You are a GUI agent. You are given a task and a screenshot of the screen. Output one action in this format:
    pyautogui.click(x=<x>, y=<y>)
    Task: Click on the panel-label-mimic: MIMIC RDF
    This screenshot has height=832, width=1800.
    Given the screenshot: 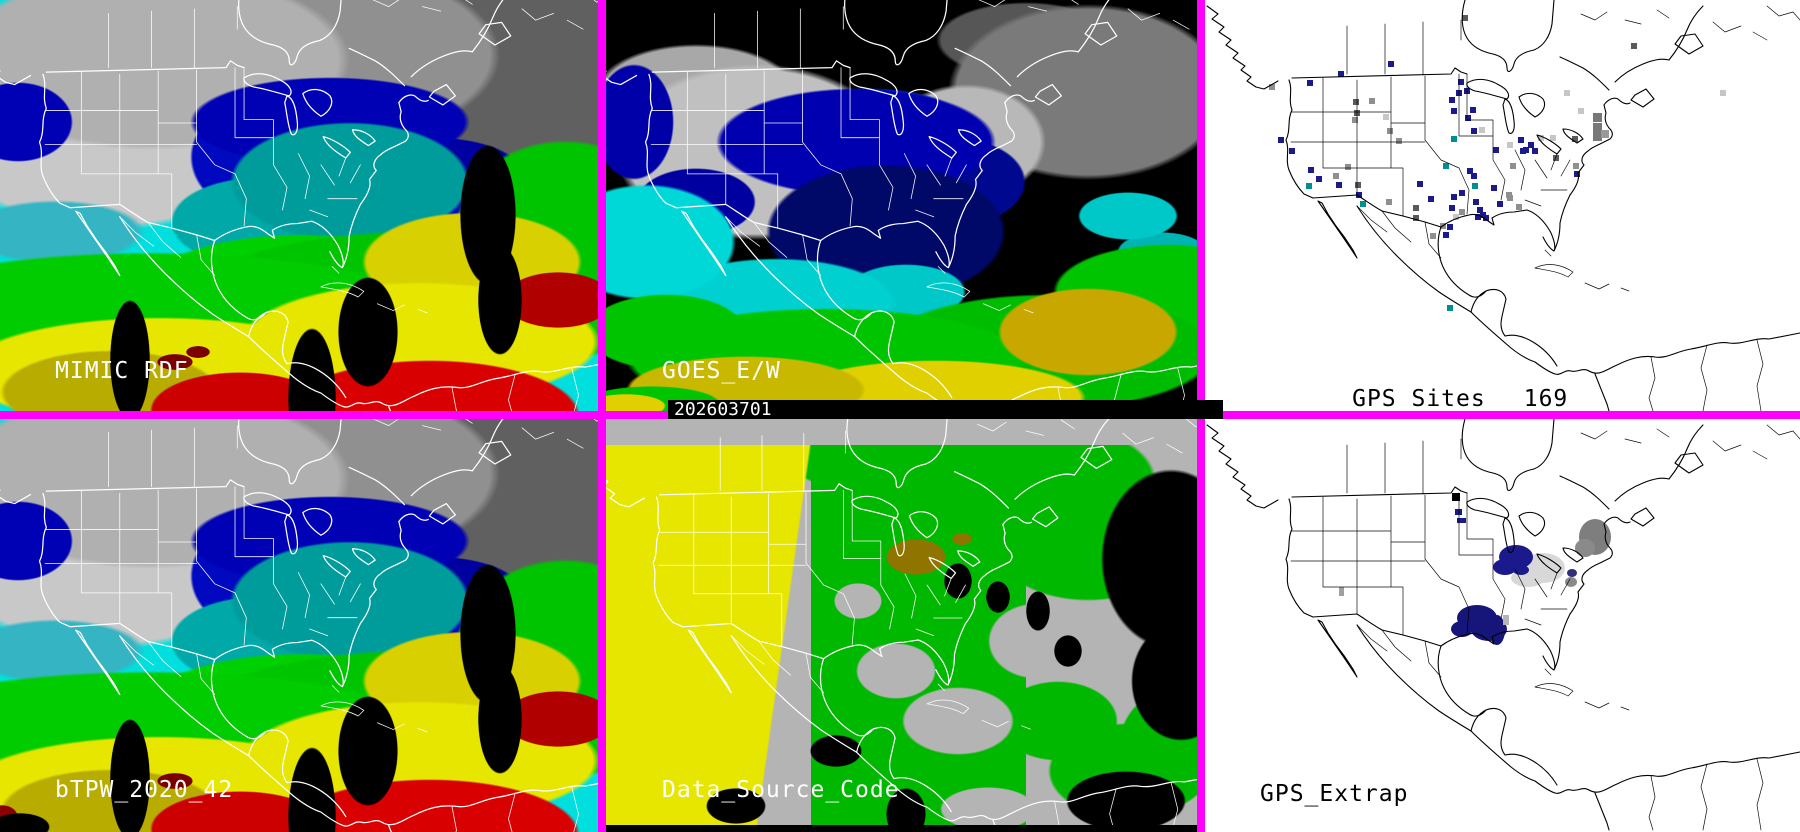 What is the action you would take?
    pyautogui.click(x=122, y=371)
    